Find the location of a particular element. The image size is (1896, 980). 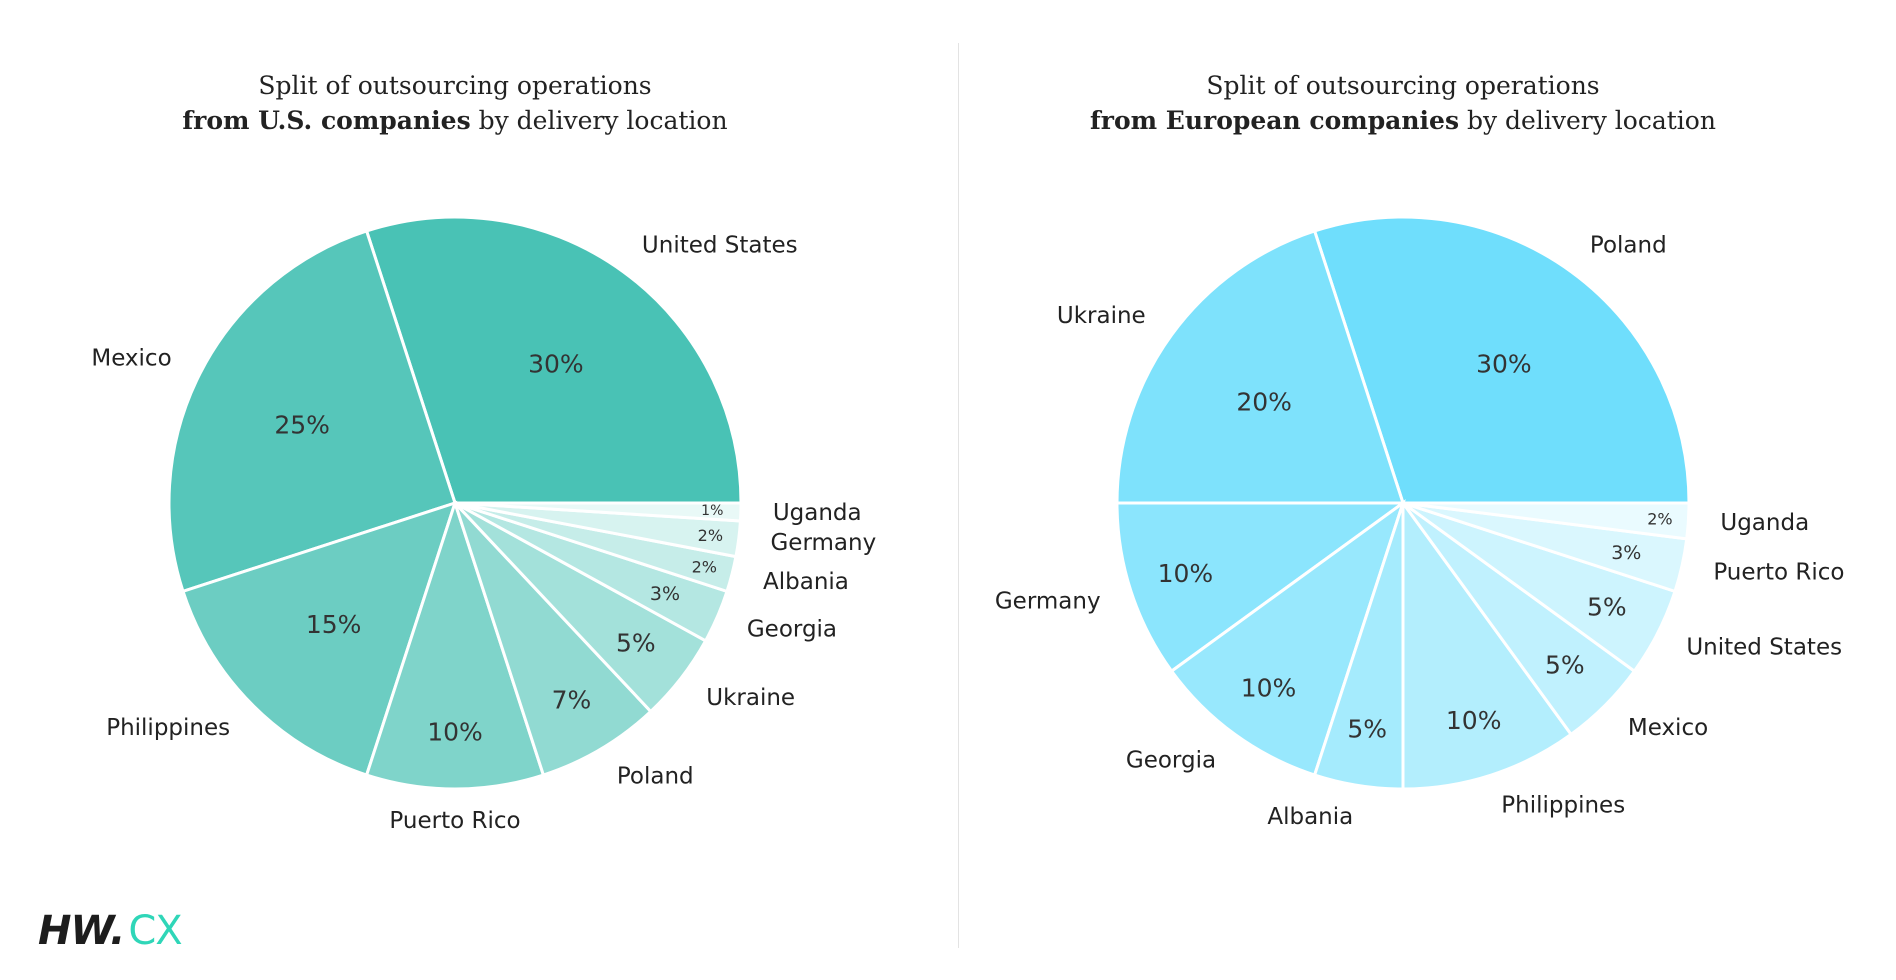

logo-hw: HW. is located at coordinates (81, 931).